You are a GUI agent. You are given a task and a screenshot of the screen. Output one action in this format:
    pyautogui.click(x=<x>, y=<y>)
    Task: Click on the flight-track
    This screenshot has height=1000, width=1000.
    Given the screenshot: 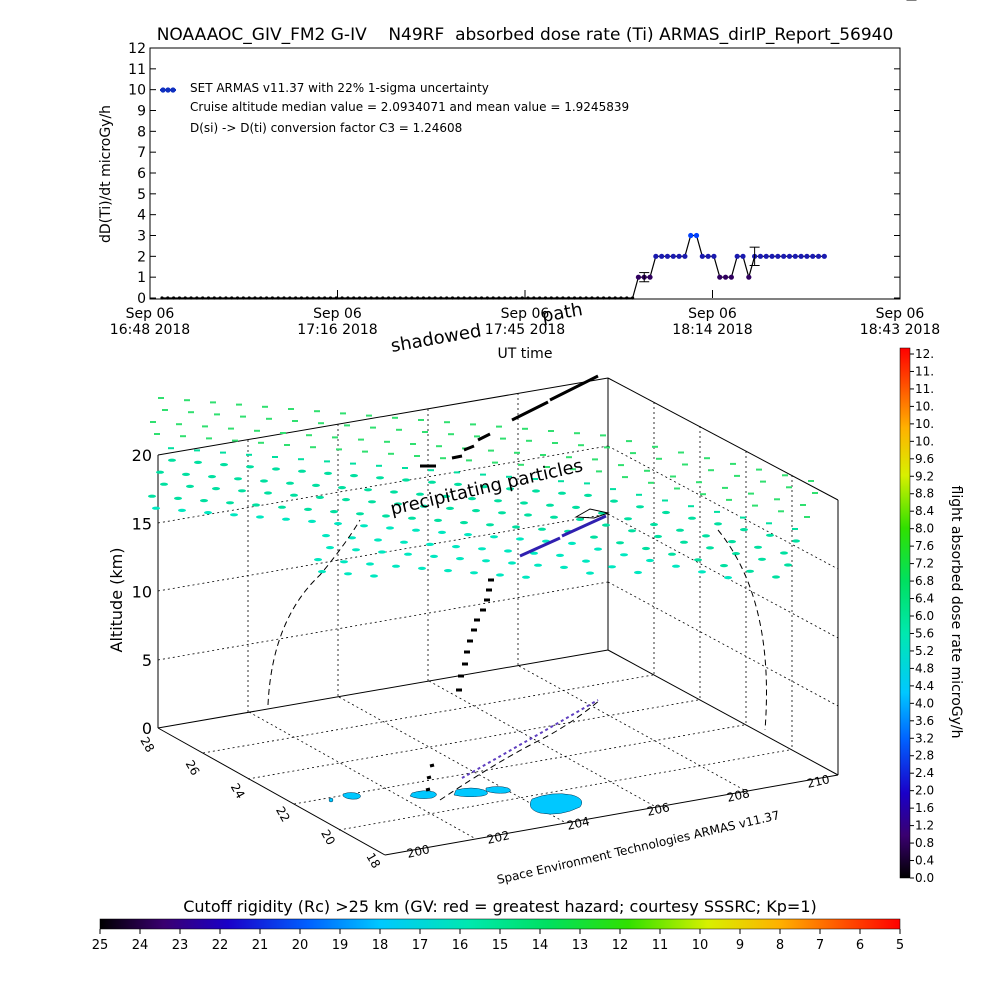 What is the action you would take?
    pyautogui.click(x=509, y=583)
    